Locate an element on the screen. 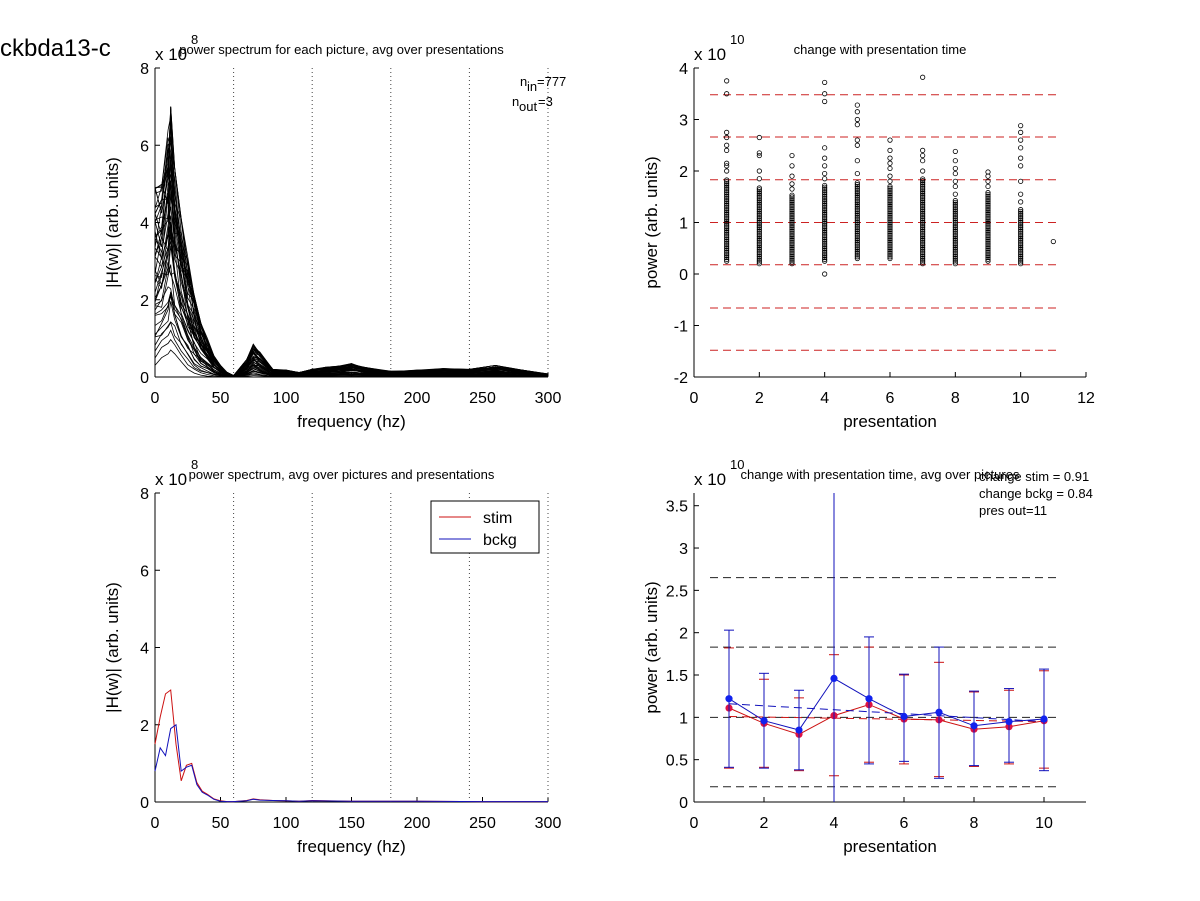  fit-line-bckg is located at coordinates (886, 713).